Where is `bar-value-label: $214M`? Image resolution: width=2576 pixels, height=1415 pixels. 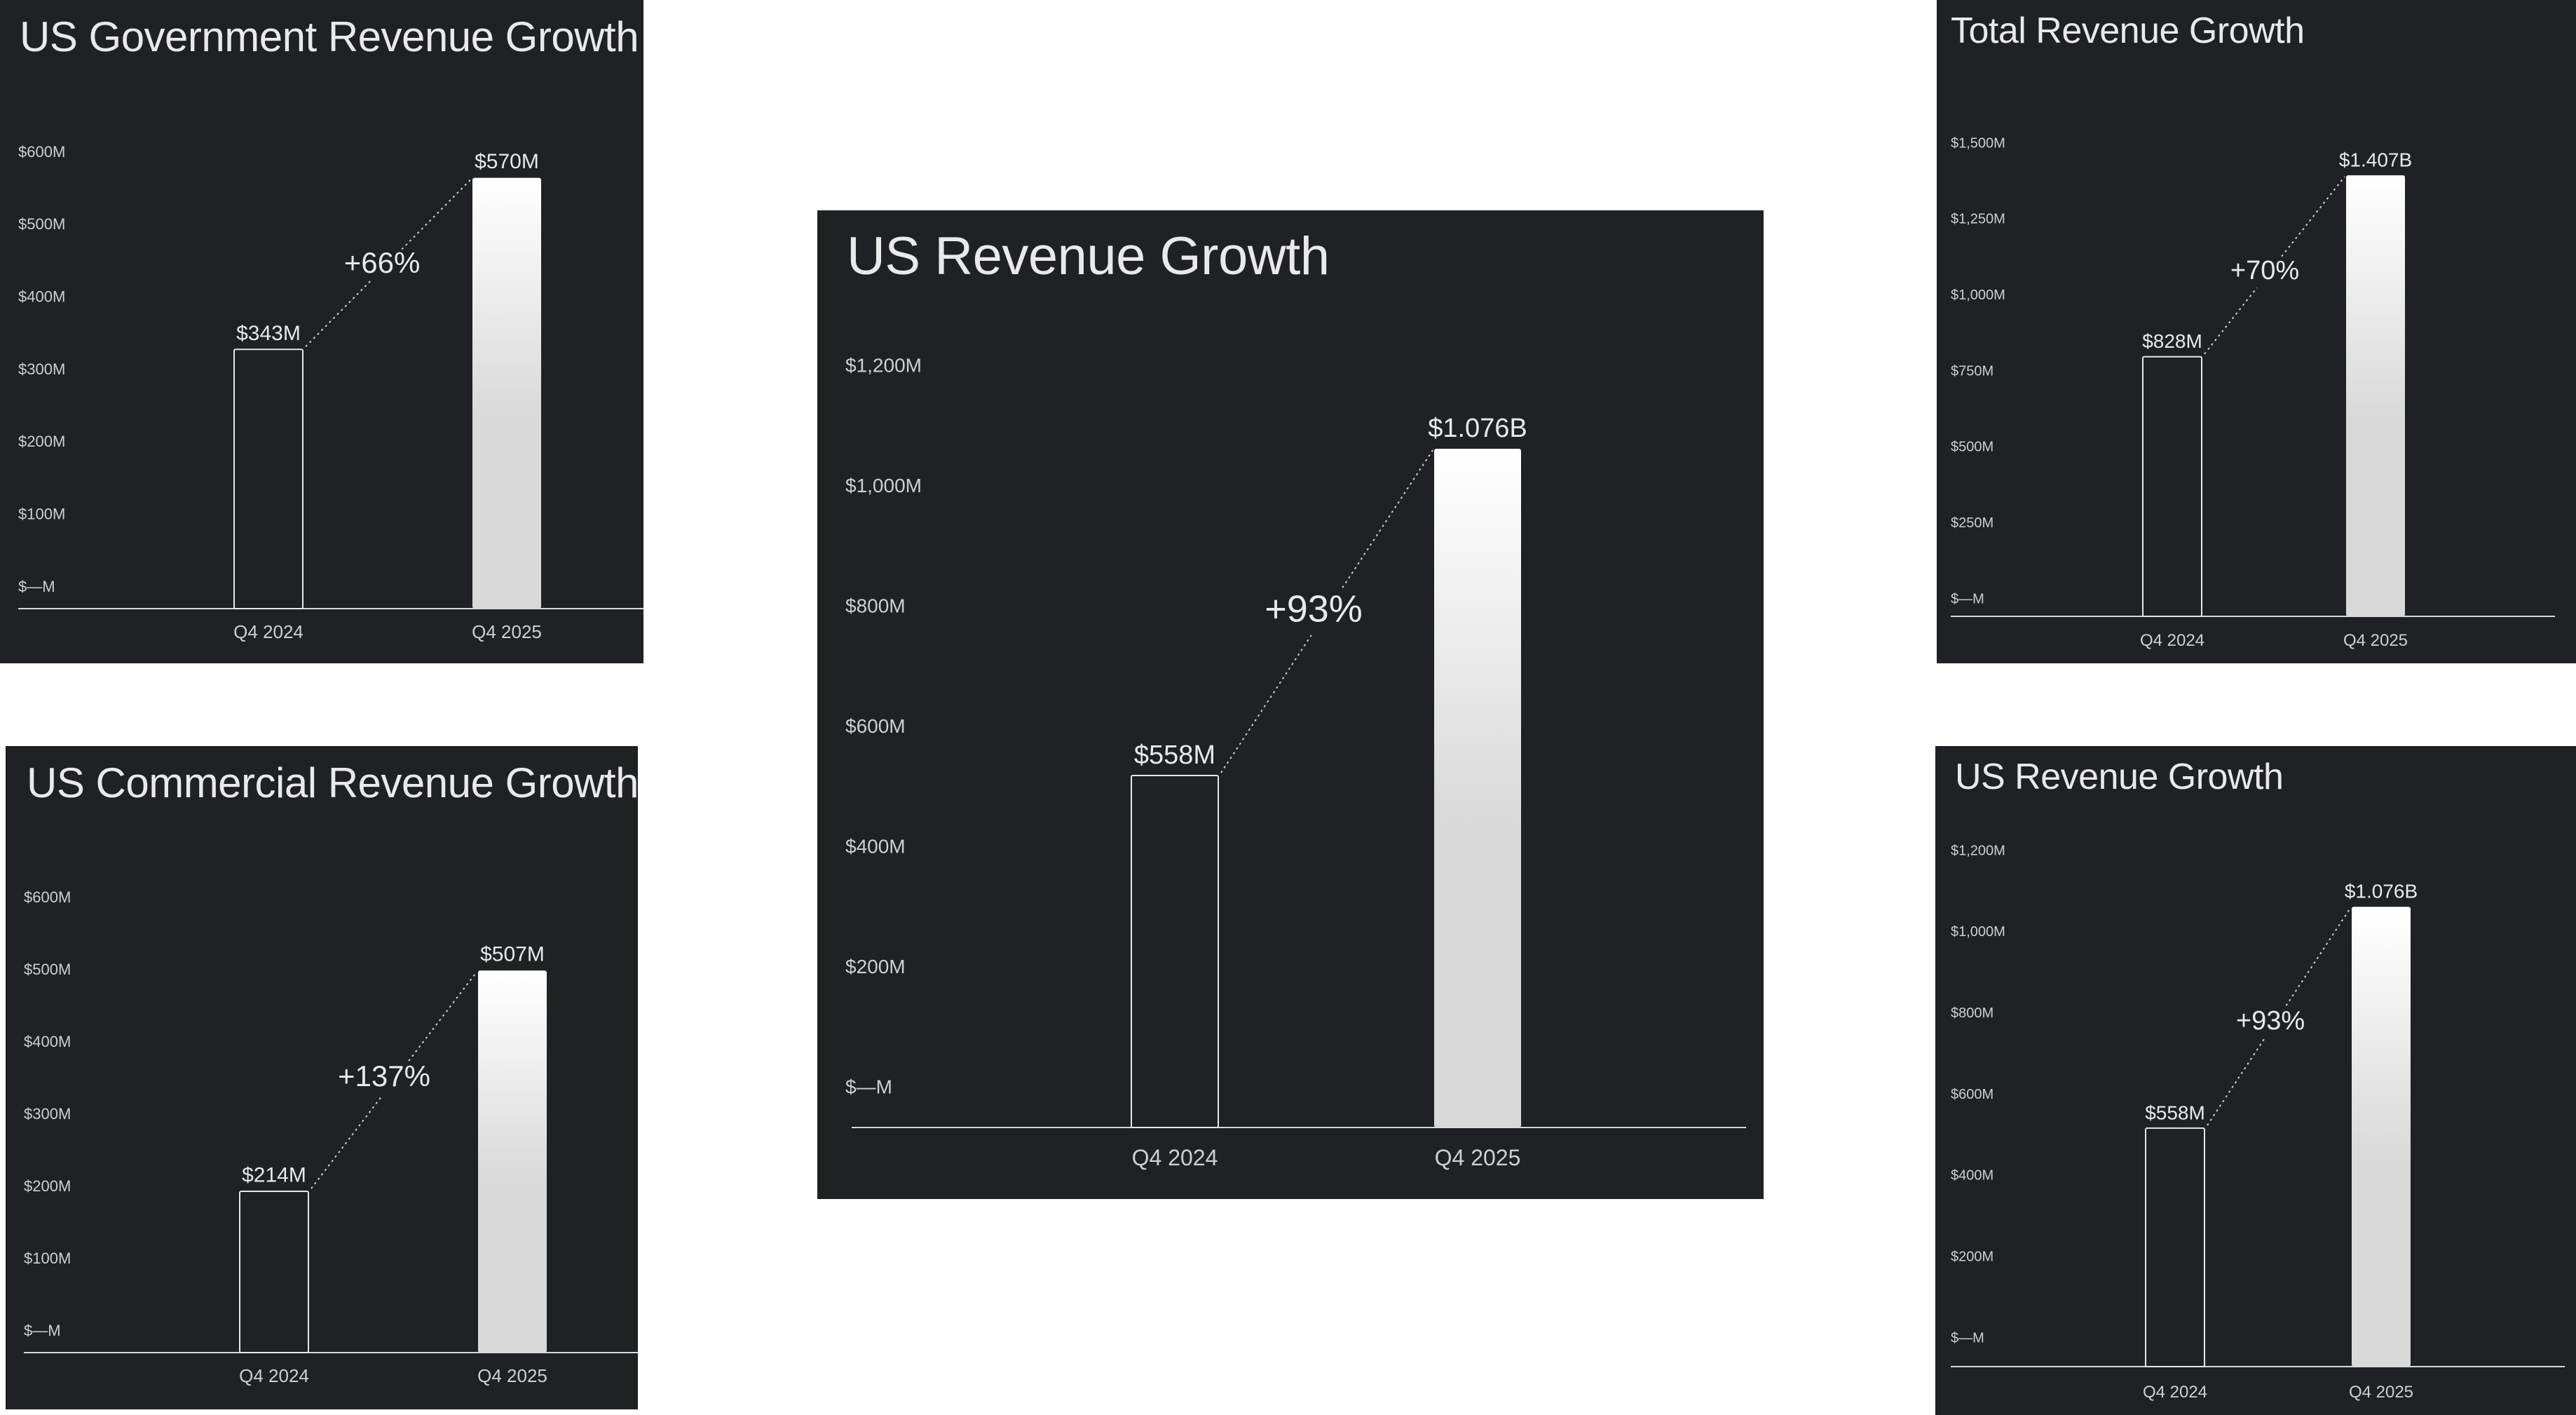 bar-value-label: $214M is located at coordinates (274, 1175).